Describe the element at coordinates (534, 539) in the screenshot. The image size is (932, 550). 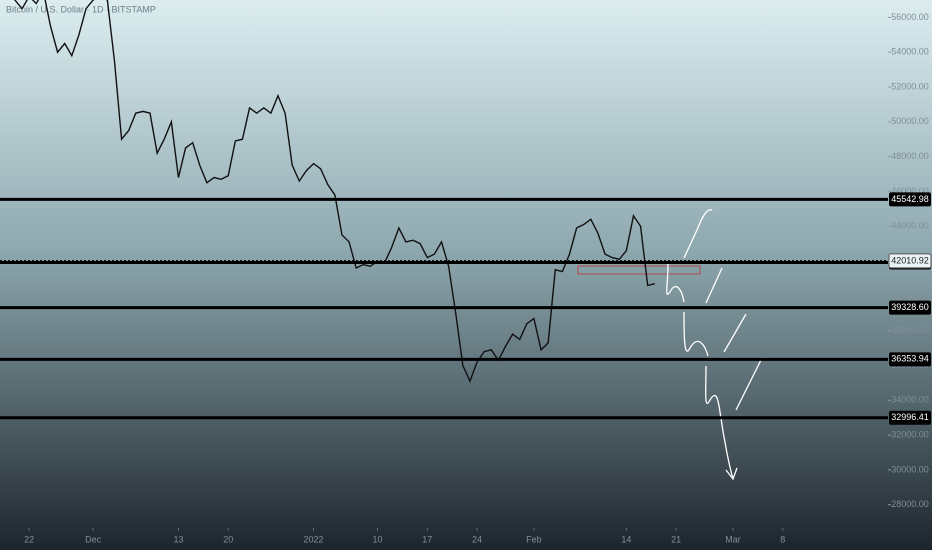
I see `x-tick-label: Feb` at that location.